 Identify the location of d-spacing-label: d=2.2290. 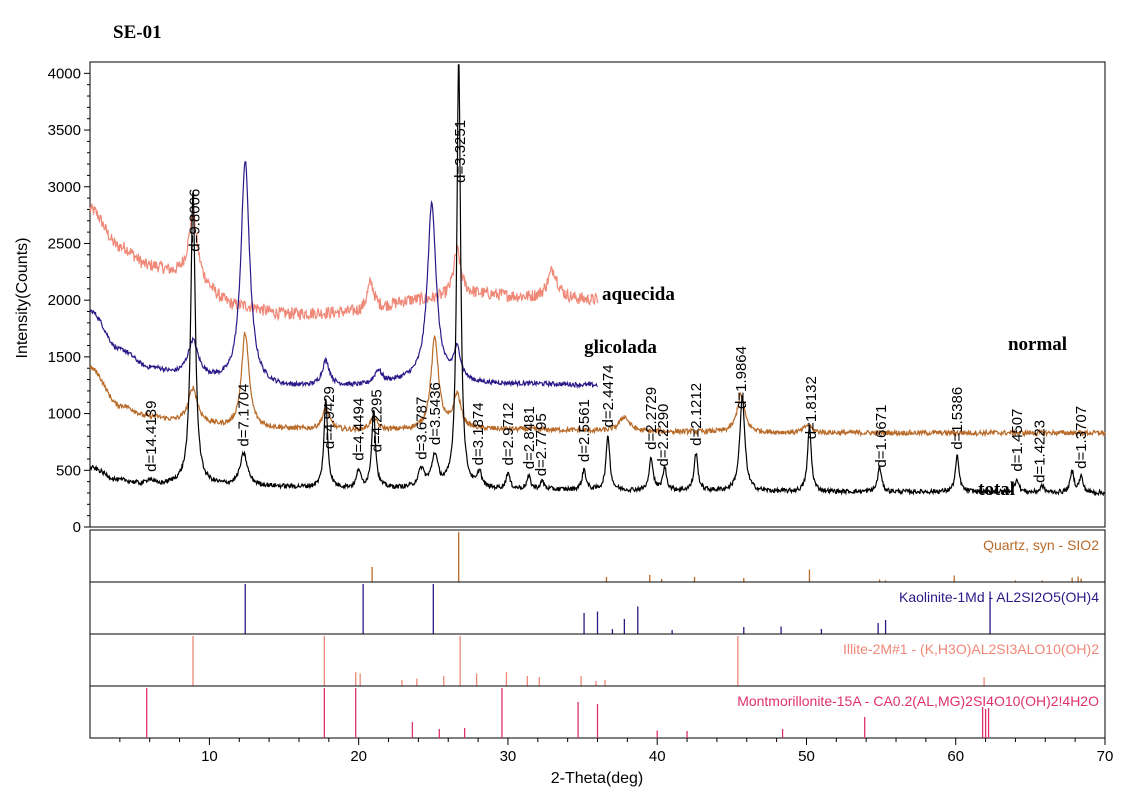
(663, 435).